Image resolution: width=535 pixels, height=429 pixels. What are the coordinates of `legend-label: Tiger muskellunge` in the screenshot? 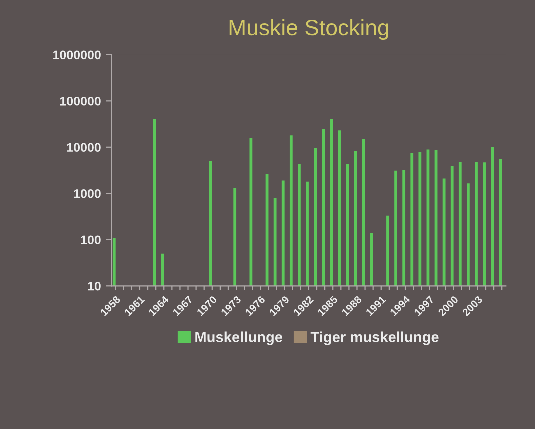 It's located at (374, 339).